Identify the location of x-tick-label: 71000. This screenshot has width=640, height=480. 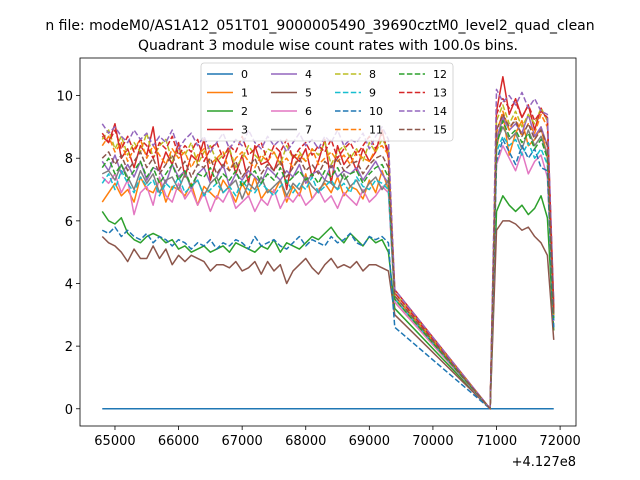
(496, 441).